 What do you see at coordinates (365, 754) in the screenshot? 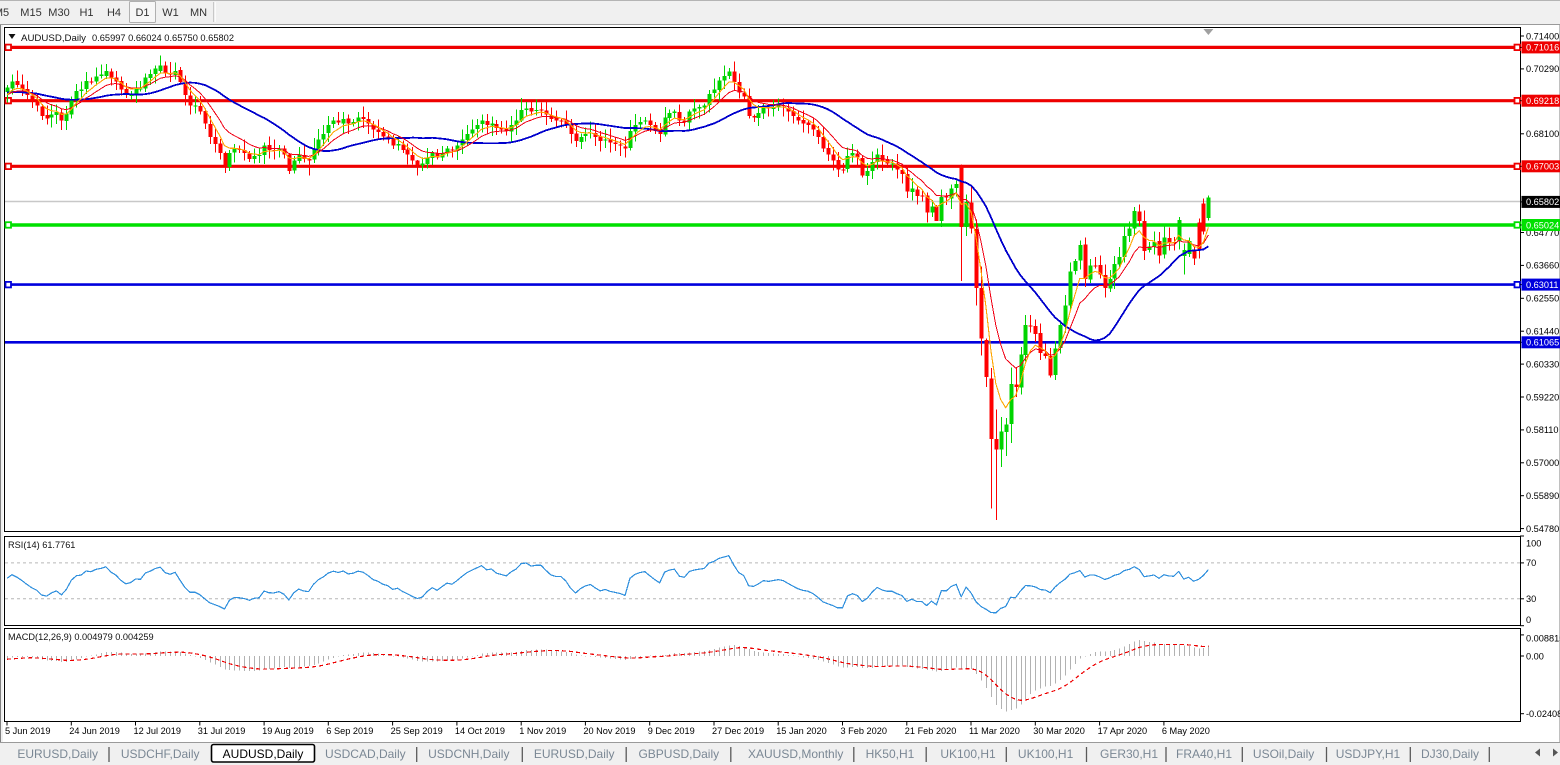
I see `svg-text: USDCAD,Daily` at bounding box center [365, 754].